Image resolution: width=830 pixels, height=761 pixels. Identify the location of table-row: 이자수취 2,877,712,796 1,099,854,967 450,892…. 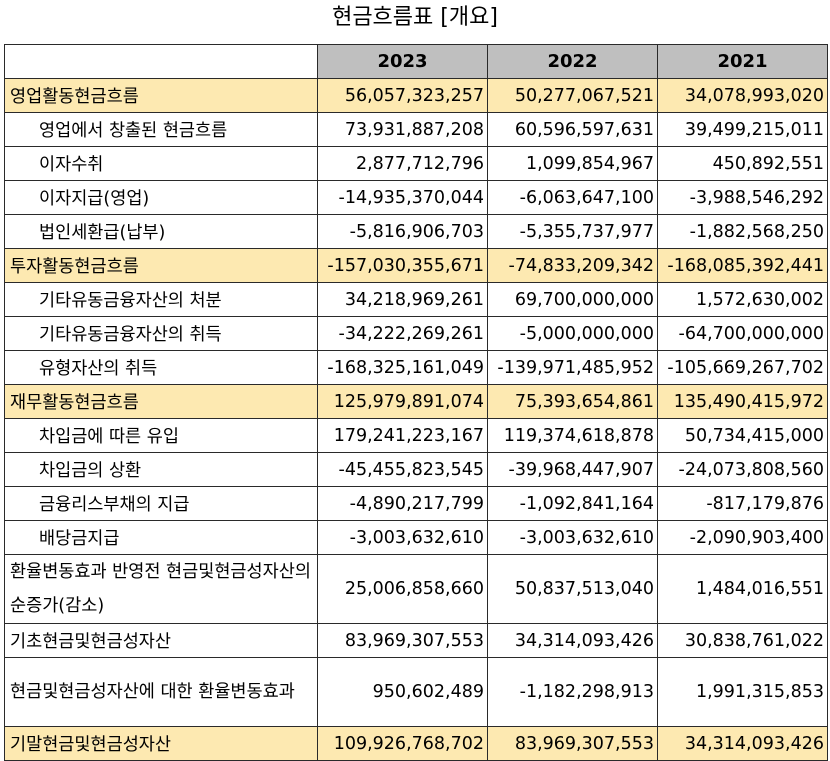
(416, 163).